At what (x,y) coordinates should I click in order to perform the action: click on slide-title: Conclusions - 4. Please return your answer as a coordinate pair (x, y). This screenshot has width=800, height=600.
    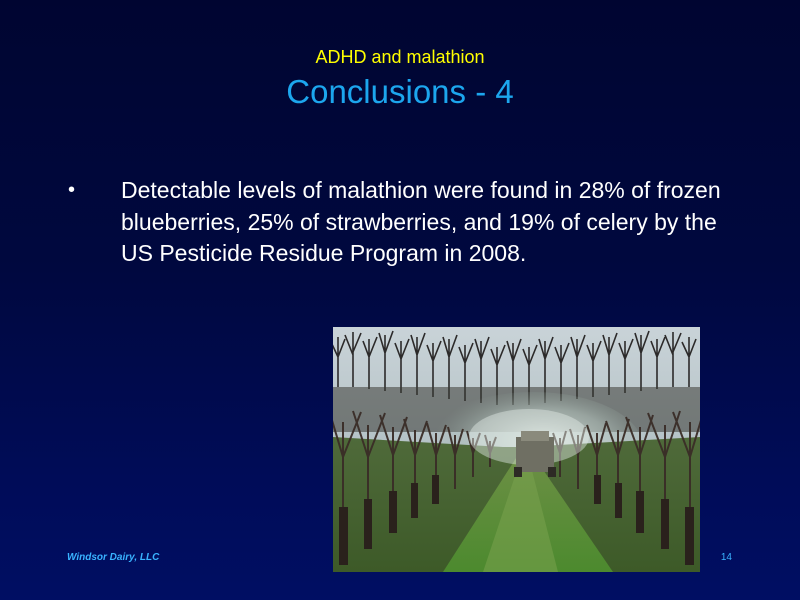
    Looking at the image, I should click on (400, 91).